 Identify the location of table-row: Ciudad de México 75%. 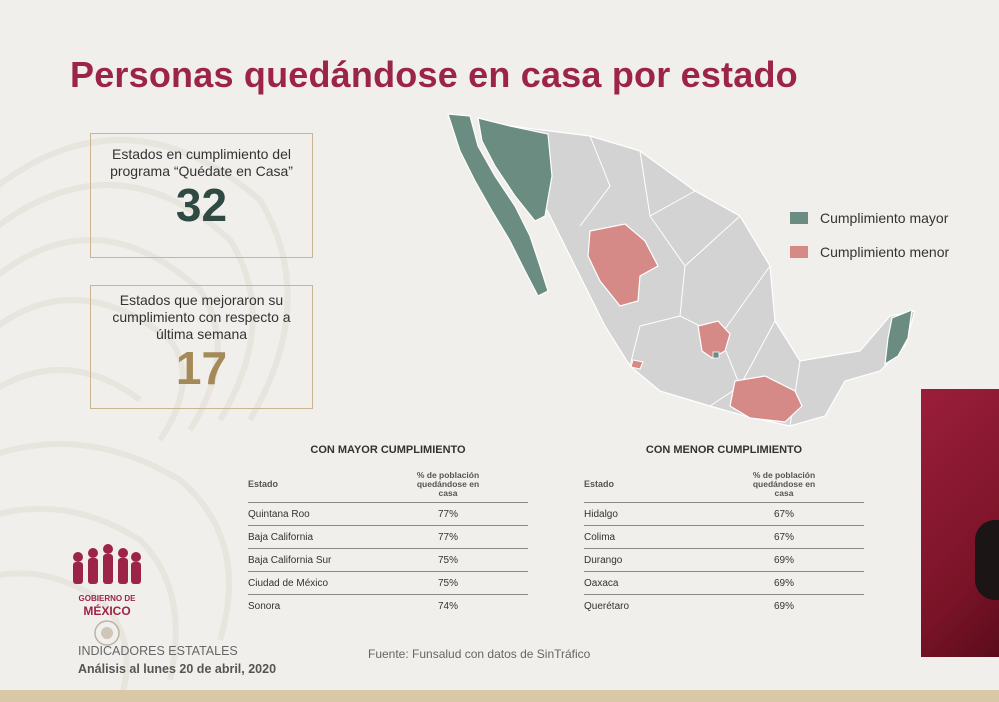
(388, 583).